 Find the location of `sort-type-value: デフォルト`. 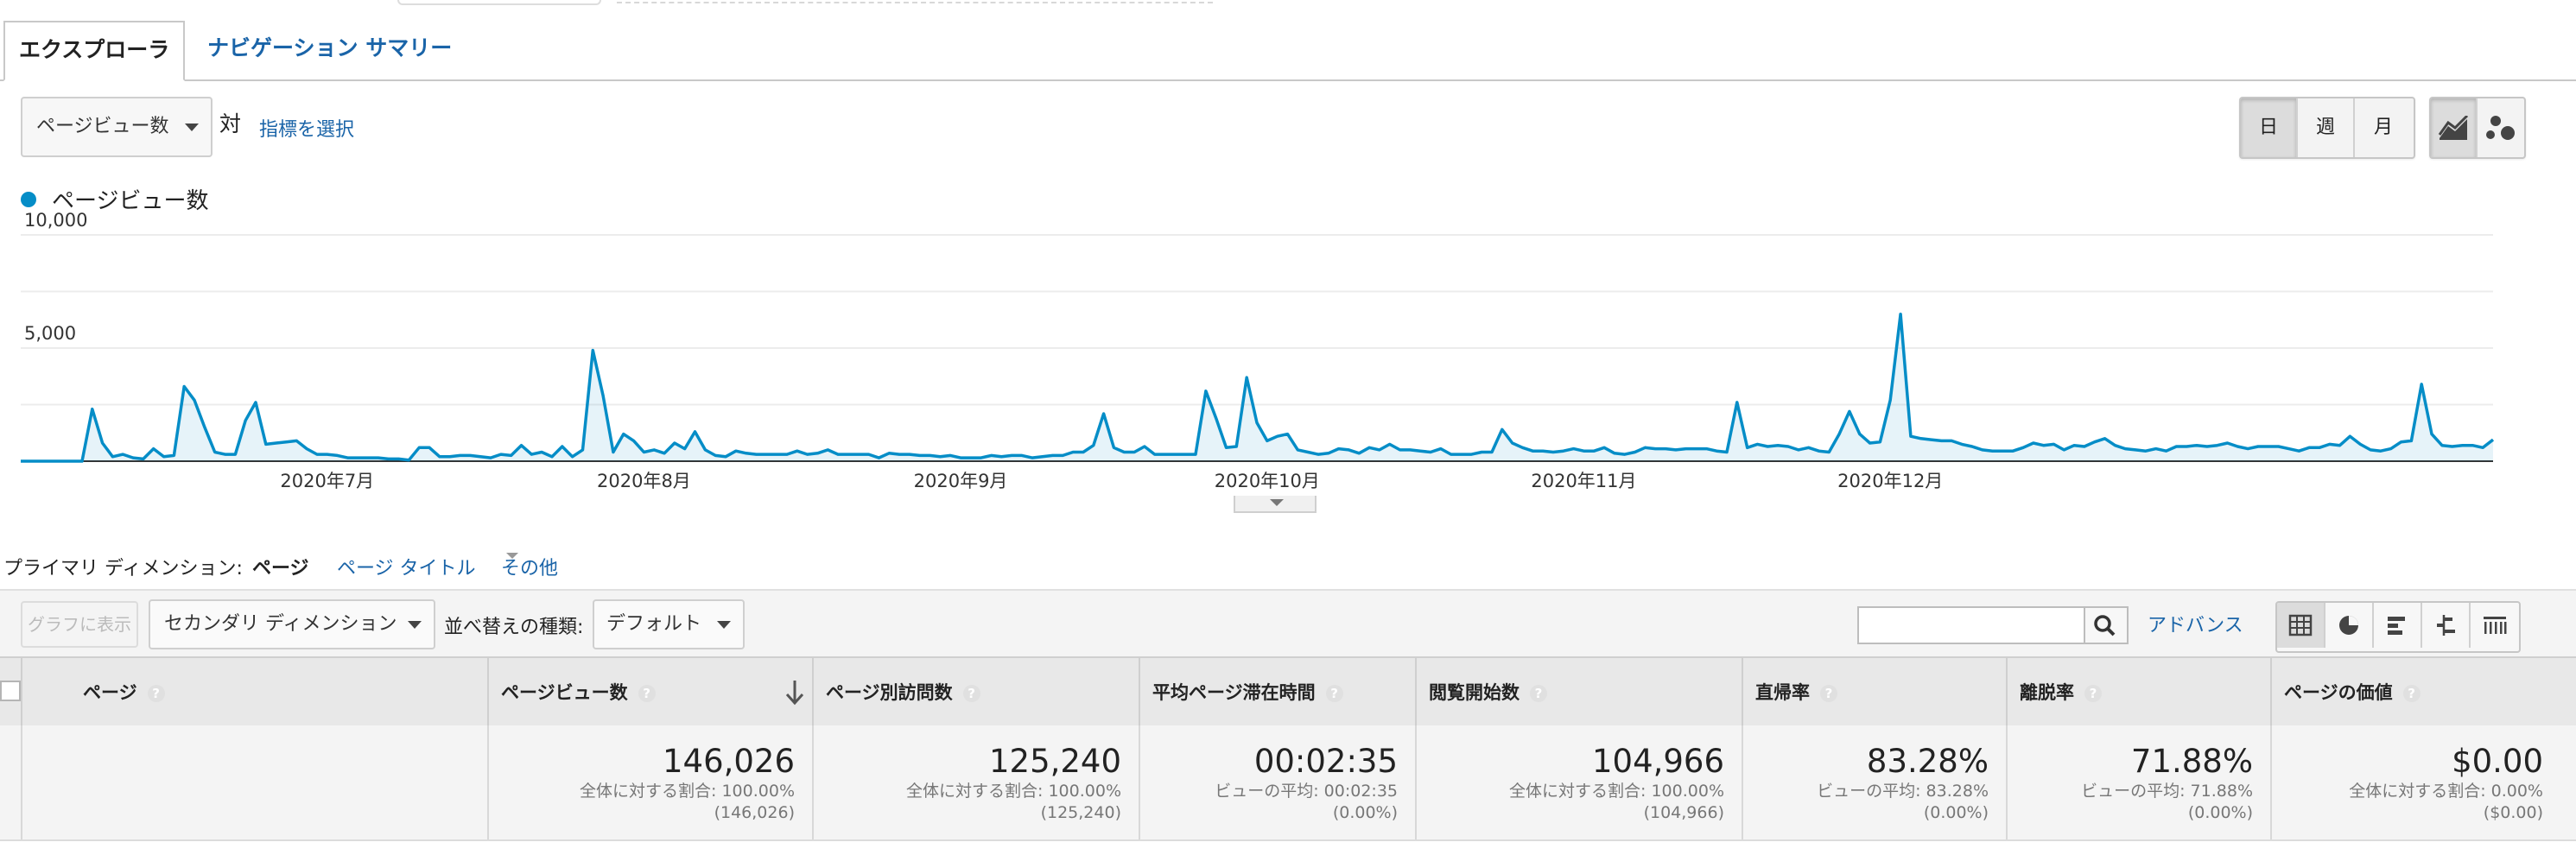

sort-type-value: デフォルト is located at coordinates (654, 624).